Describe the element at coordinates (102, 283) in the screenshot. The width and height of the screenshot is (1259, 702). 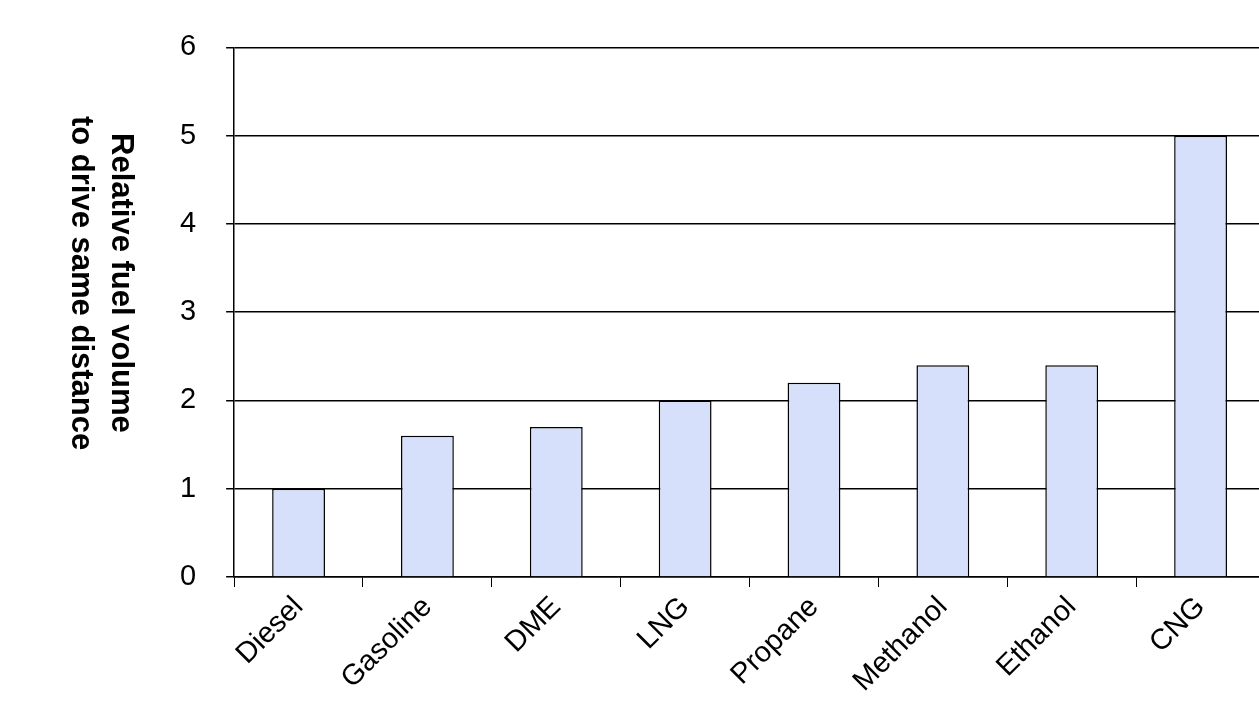
I see `y-axis-title: Relative fuel volume to drive same distance` at that location.